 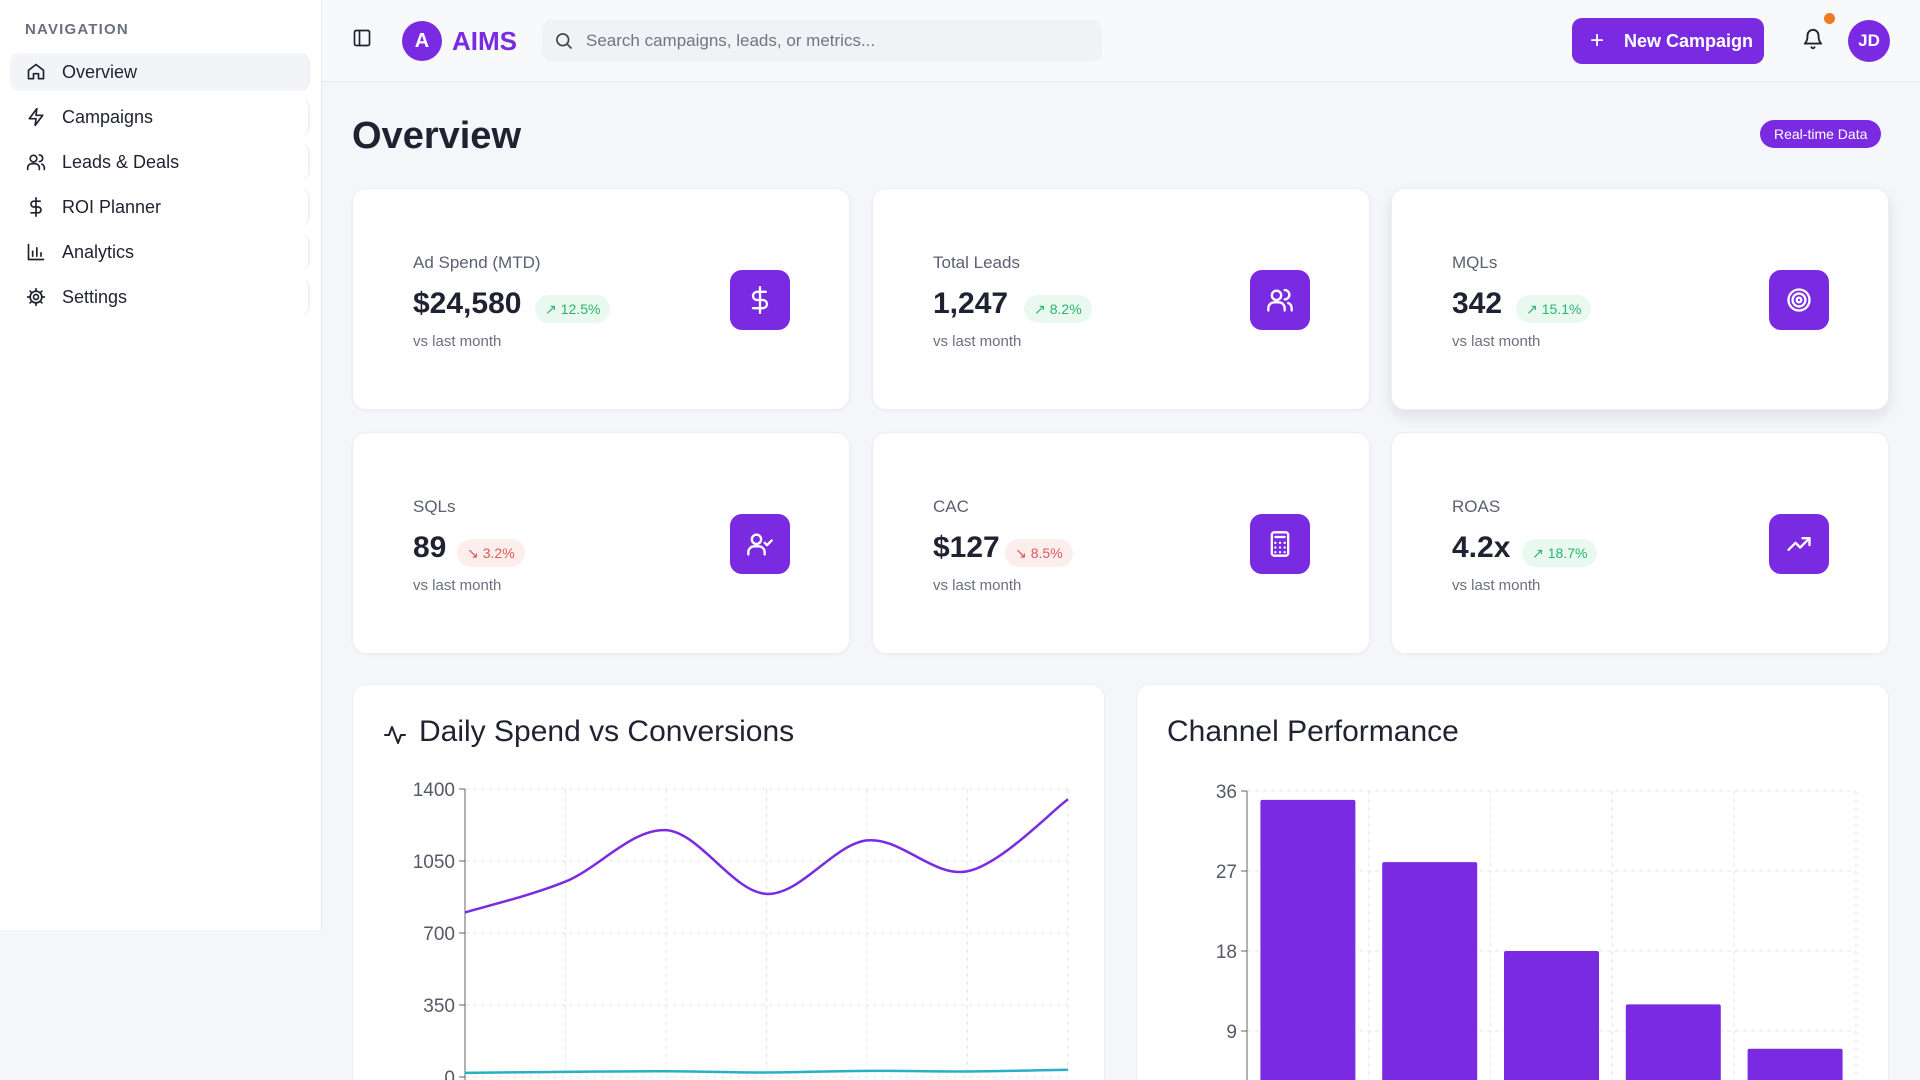 I want to click on page-title: Overview, so click(x=436, y=136).